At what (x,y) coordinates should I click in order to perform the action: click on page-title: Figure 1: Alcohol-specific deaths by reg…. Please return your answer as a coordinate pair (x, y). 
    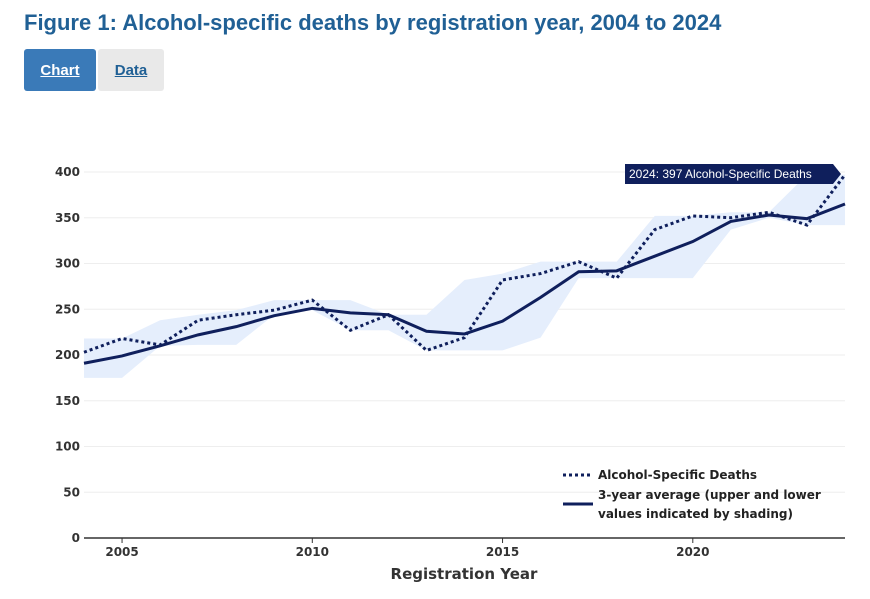
    Looking at the image, I should click on (373, 22).